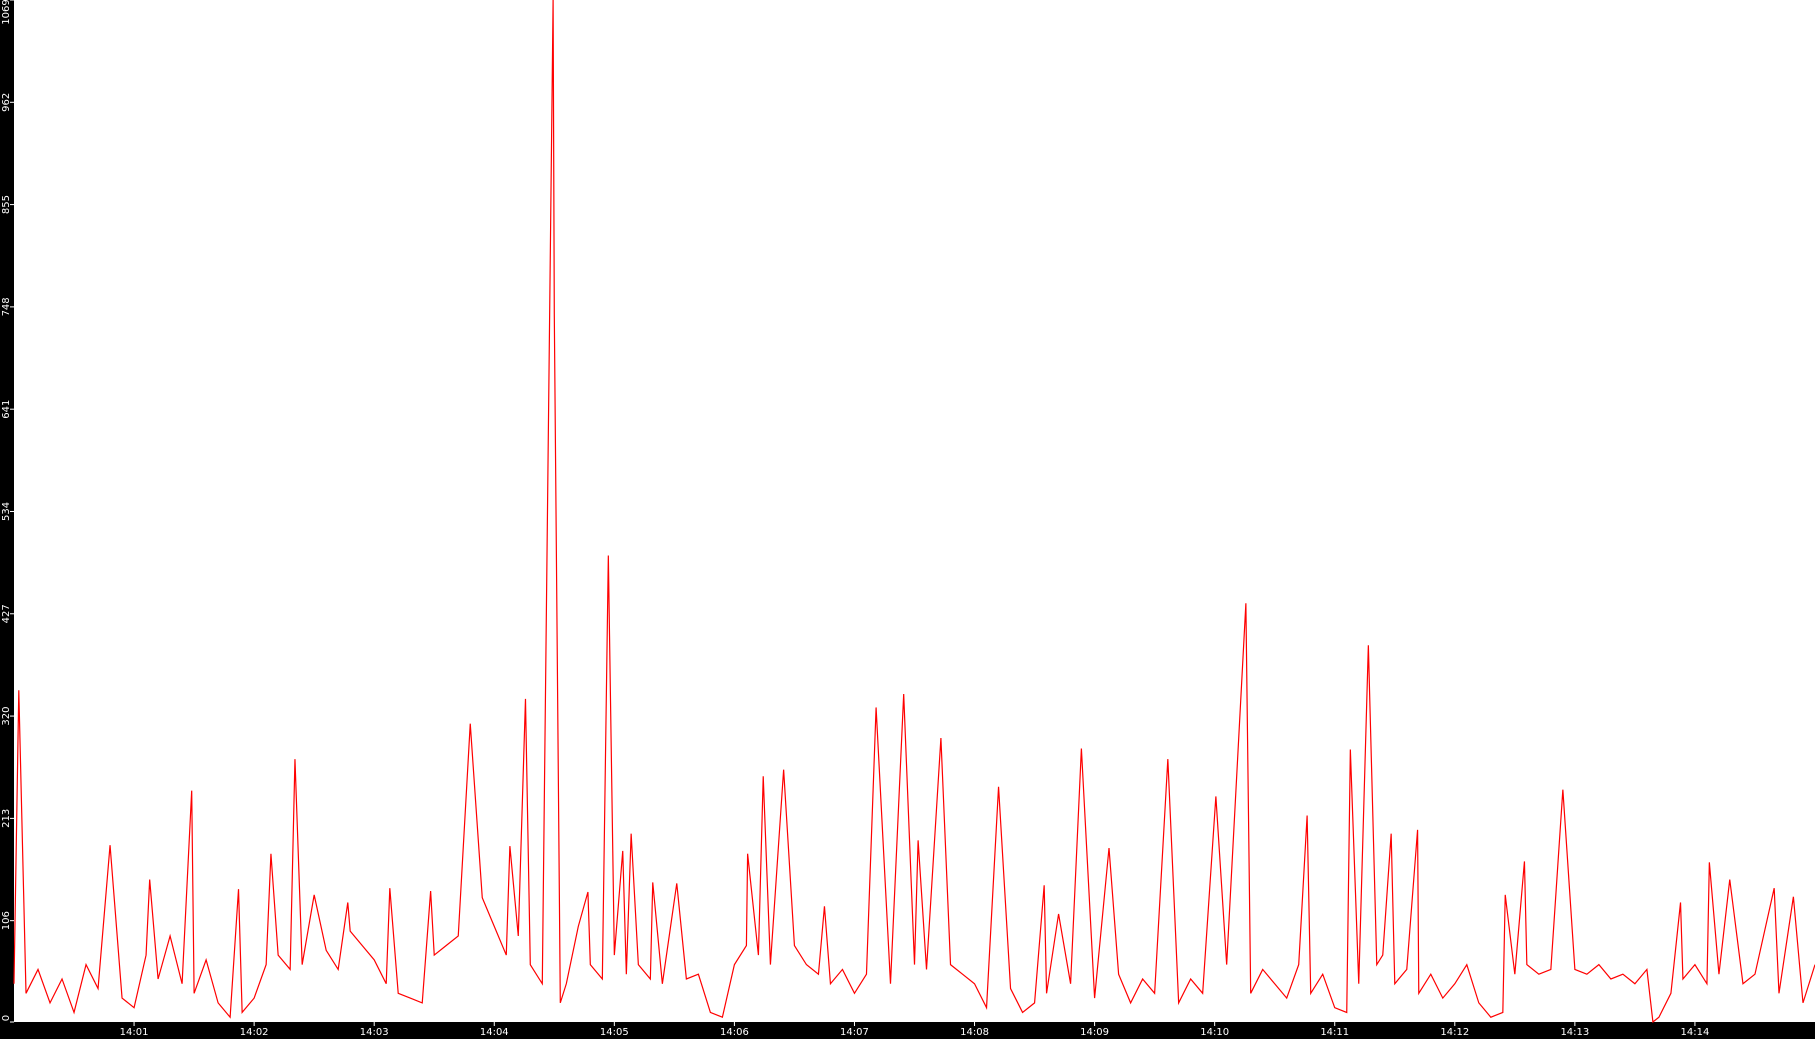 This screenshot has height=1039, width=1815. Describe the element at coordinates (6, 409) in the screenshot. I see `y-tick-label: 641` at that location.